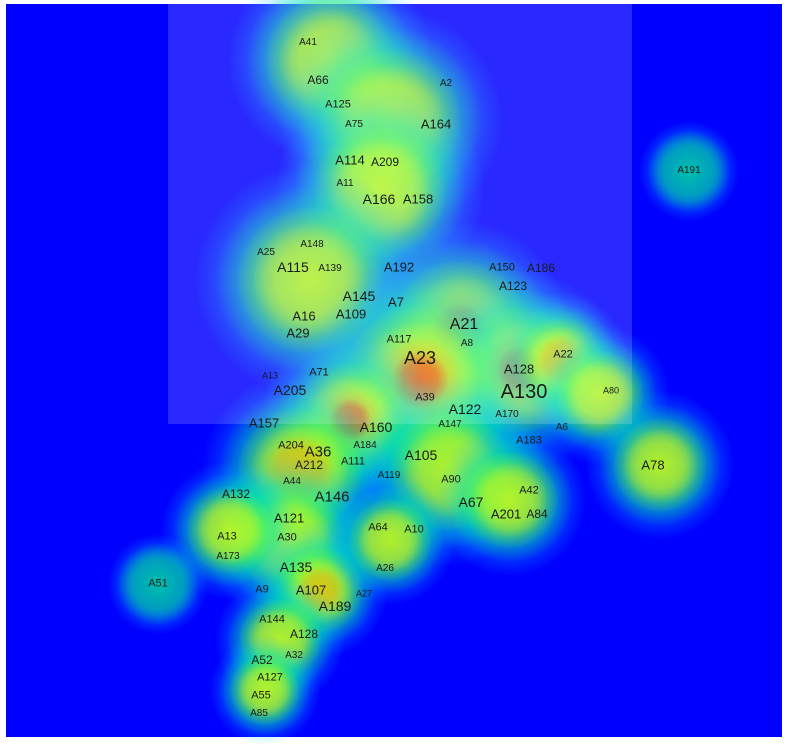  What do you see at coordinates (353, 461) in the screenshot?
I see `term-label: A111` at bounding box center [353, 461].